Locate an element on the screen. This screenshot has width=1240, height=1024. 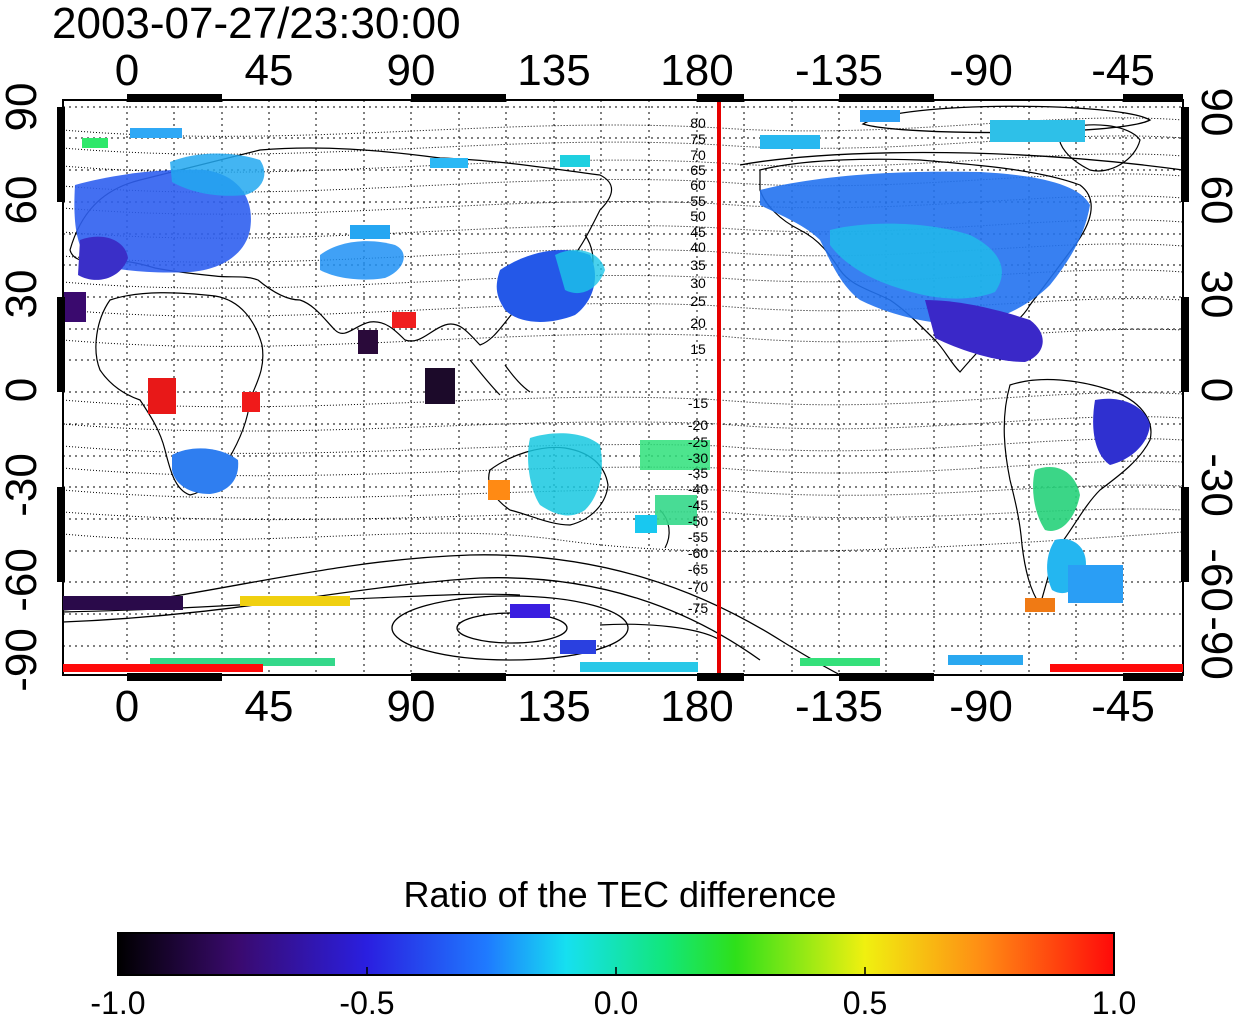
top-tick-180: 180 is located at coordinates (697, 70).